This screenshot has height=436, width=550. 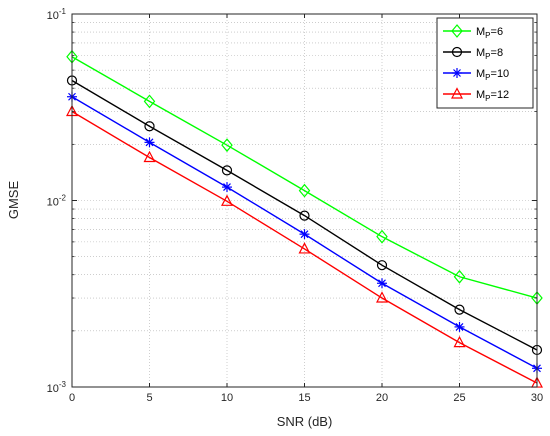 I want to click on legend-entry: MP=10, so click(x=476, y=75).